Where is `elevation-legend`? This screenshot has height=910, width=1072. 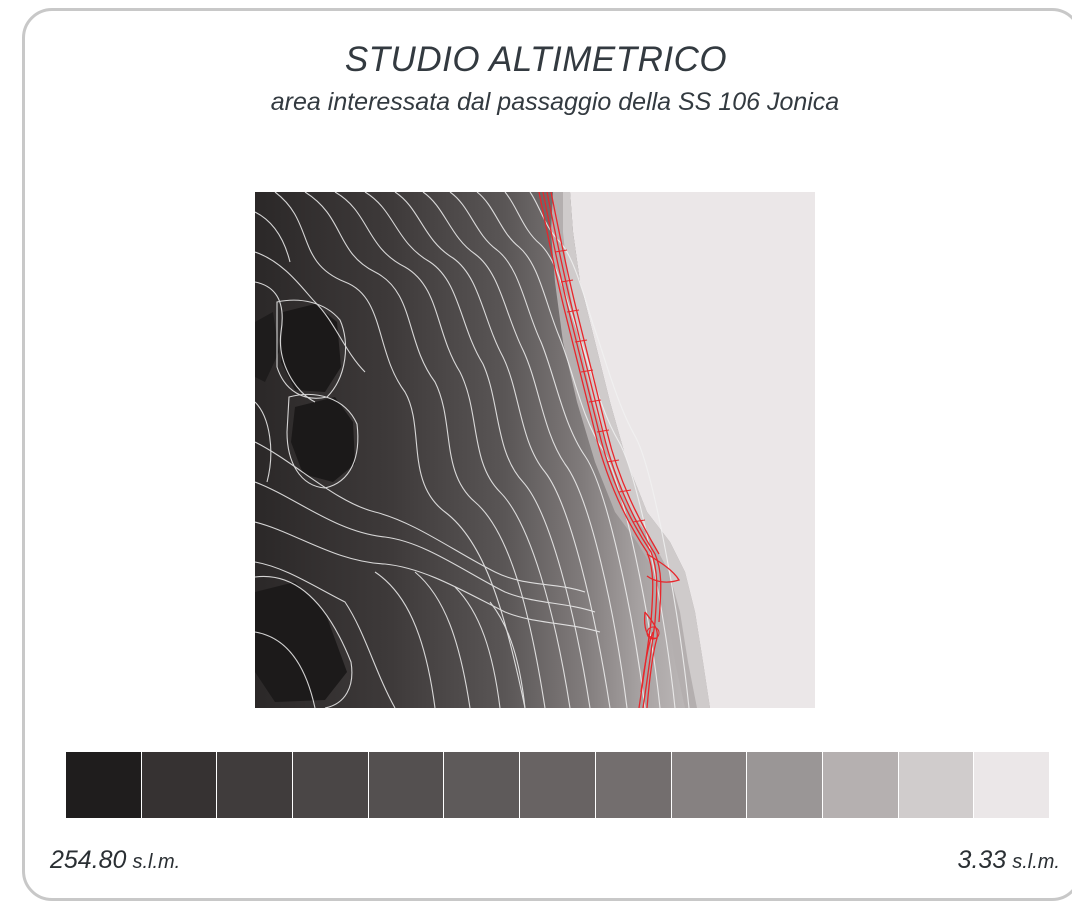
elevation-legend is located at coordinates (557, 785).